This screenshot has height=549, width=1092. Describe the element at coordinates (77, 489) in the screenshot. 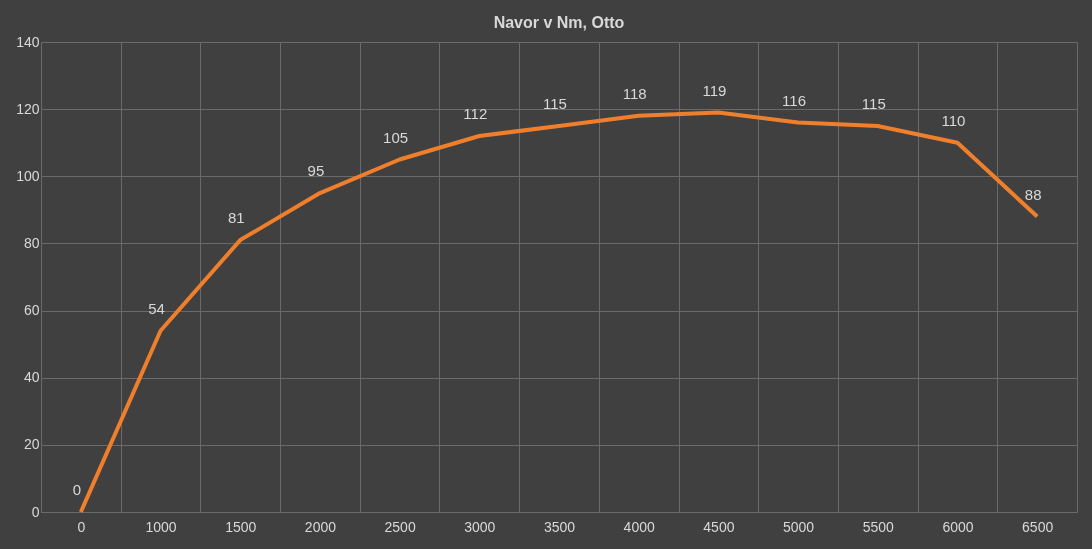

I see `data-label: 0` at that location.